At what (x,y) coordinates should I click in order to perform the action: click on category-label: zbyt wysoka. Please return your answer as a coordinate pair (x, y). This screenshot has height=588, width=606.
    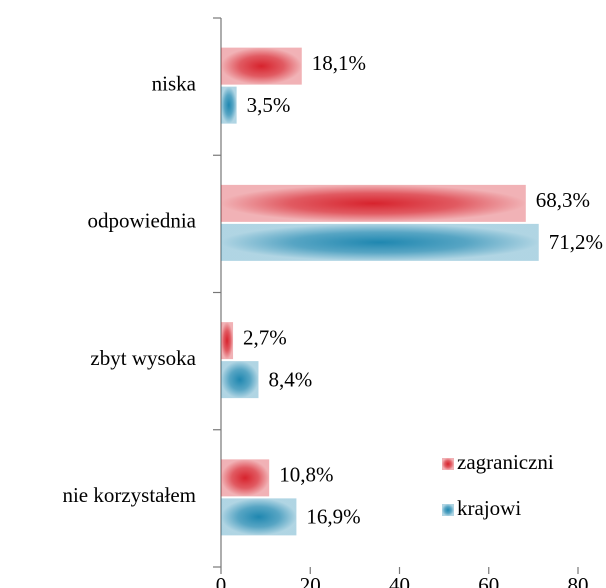
    Looking at the image, I should click on (143, 358).